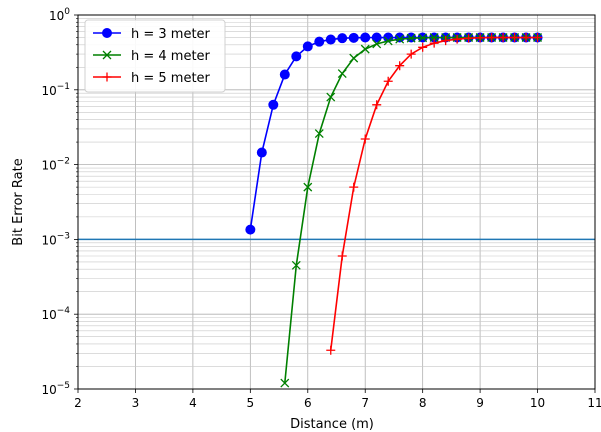 The height and width of the screenshot is (432, 601). What do you see at coordinates (337, 399) in the screenshot?
I see `x-axis-ticks: 2 3 4 5 6 7 8 9 10 11` at bounding box center [337, 399].